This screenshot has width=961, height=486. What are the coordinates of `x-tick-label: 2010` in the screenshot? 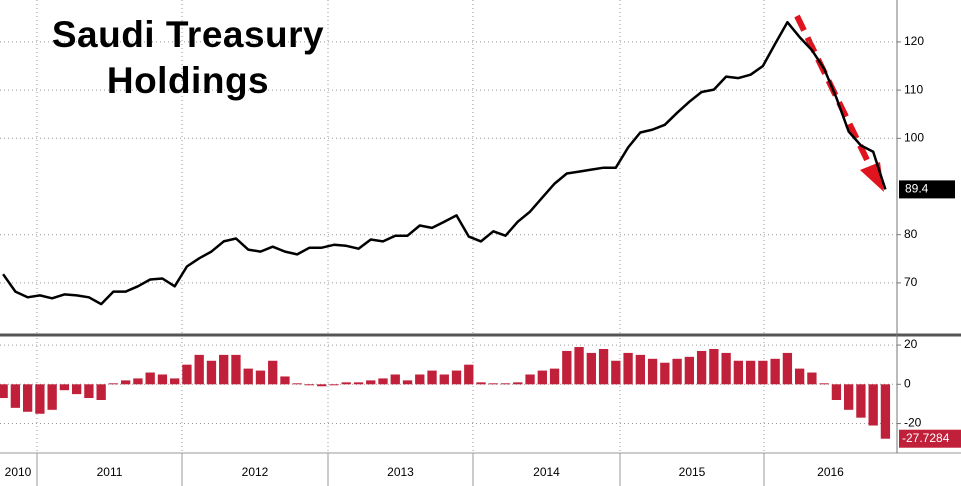 It's located at (18, 472).